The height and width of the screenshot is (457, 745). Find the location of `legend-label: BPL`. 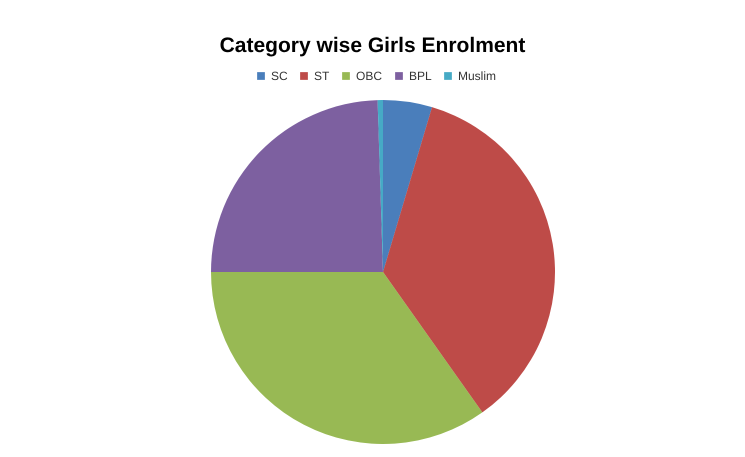

legend-label: BPL is located at coordinates (420, 76).